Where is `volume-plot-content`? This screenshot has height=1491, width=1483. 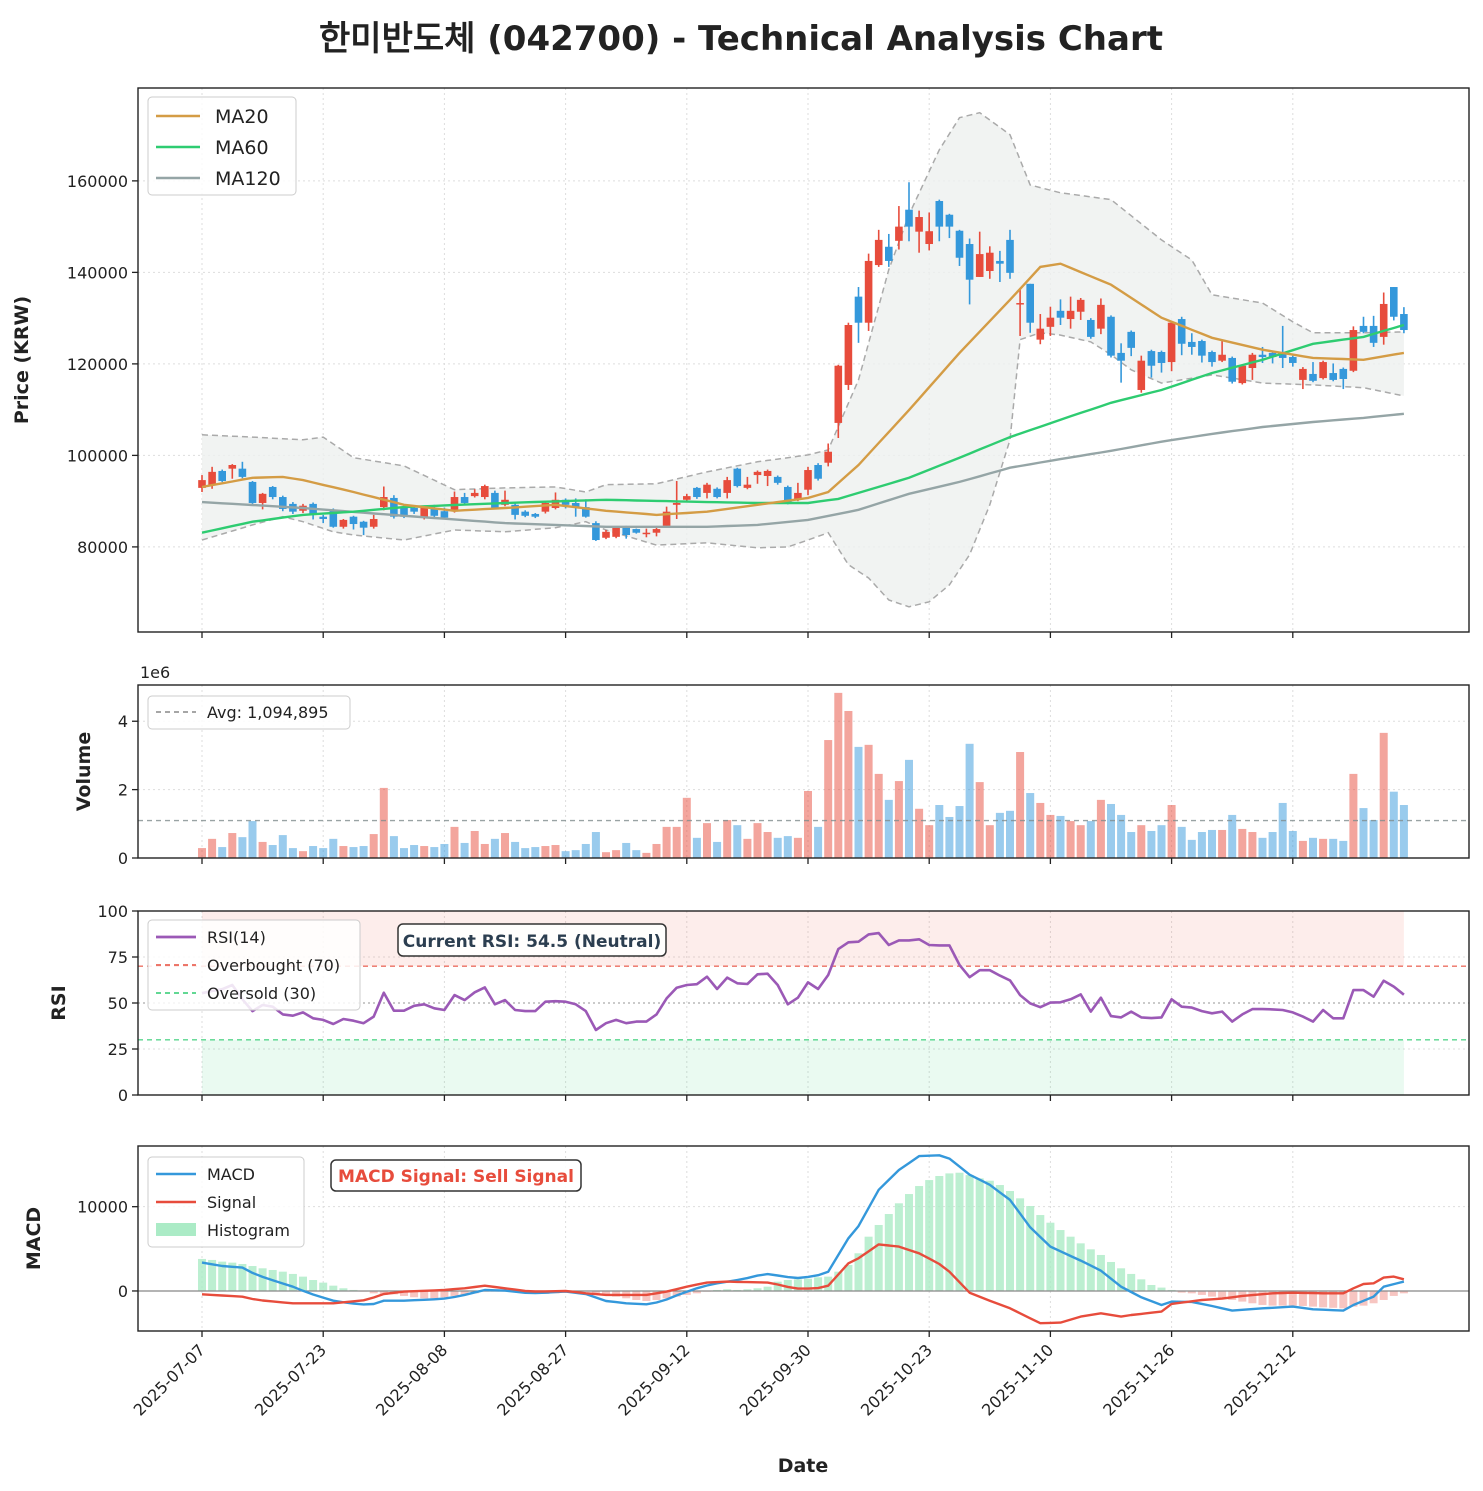 volume-plot-content is located at coordinates (803, 775).